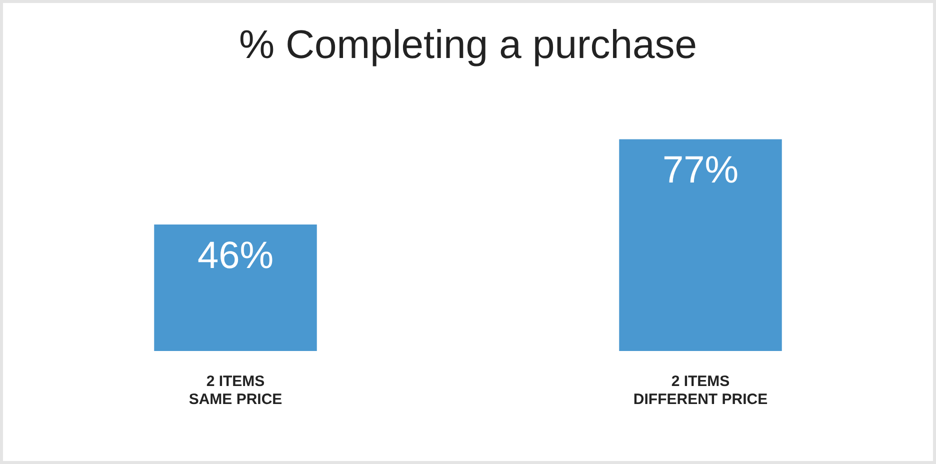 The width and height of the screenshot is (936, 464). What do you see at coordinates (700, 390) in the screenshot?
I see `x-tick-label: 2 ITEMS DIFFERENT PRICE` at bounding box center [700, 390].